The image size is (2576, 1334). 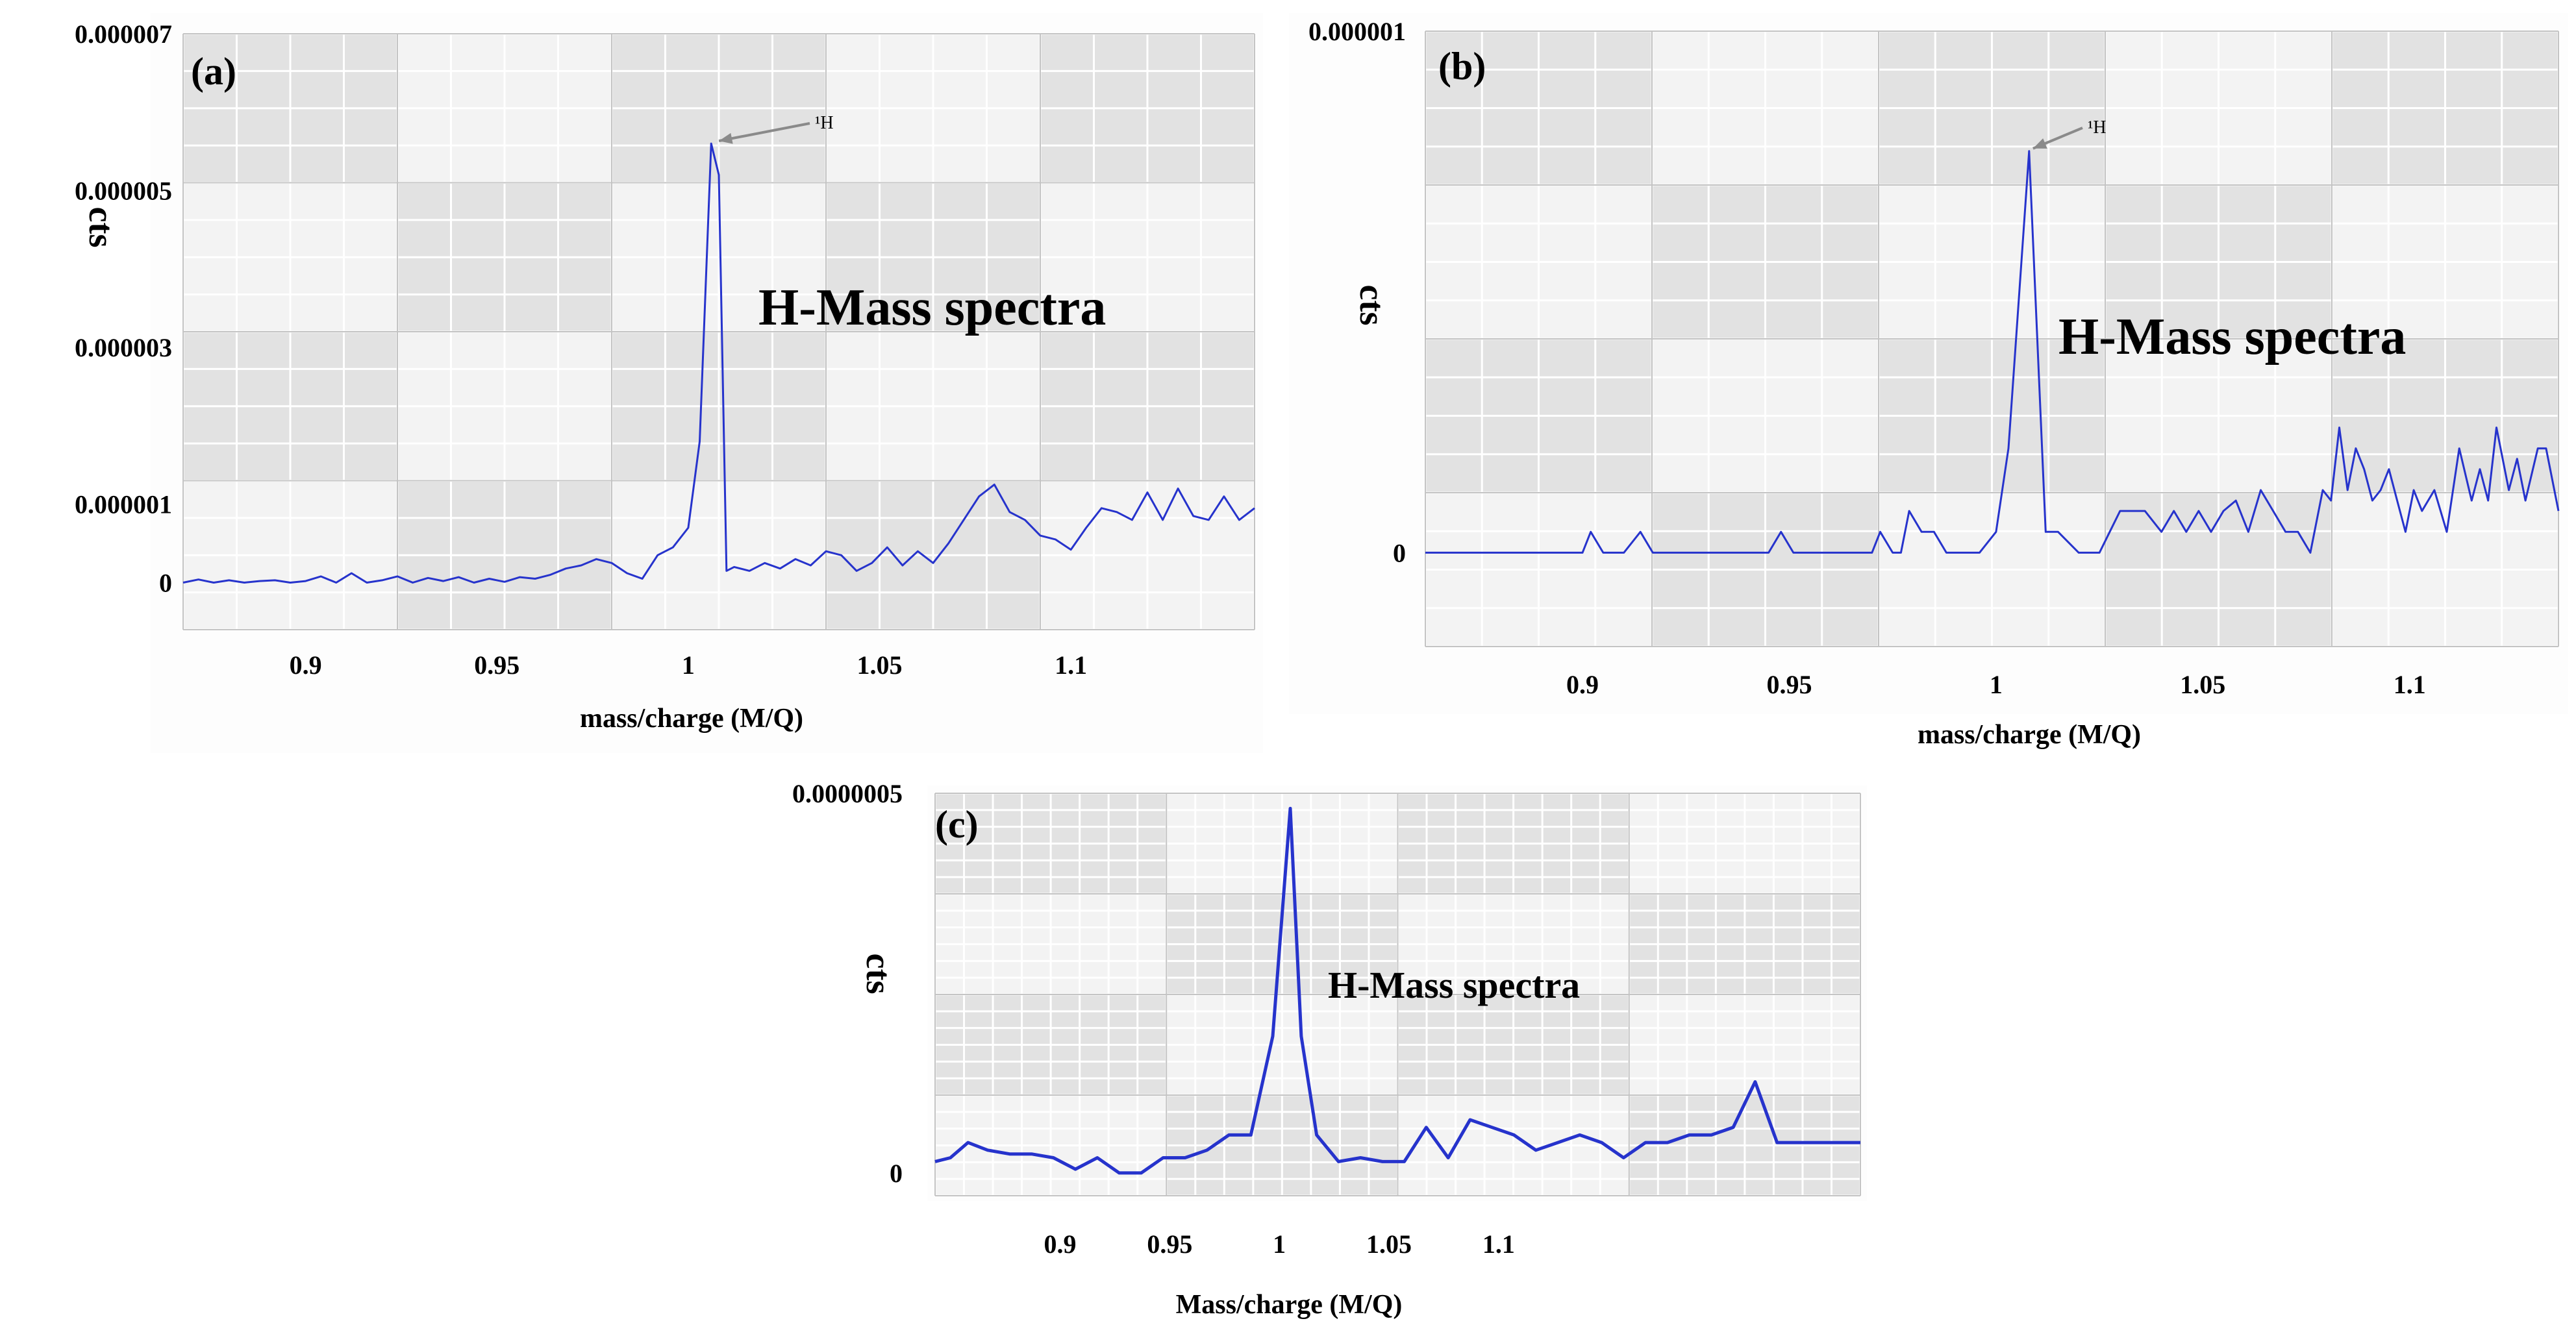 I want to click on panel-label: (b), so click(x=1462, y=66).